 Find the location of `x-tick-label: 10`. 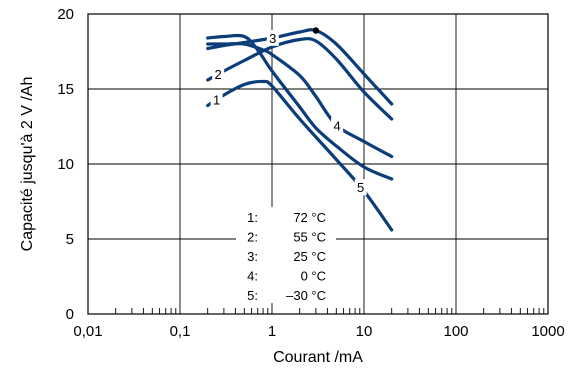

x-tick-label: 10 is located at coordinates (364, 331).